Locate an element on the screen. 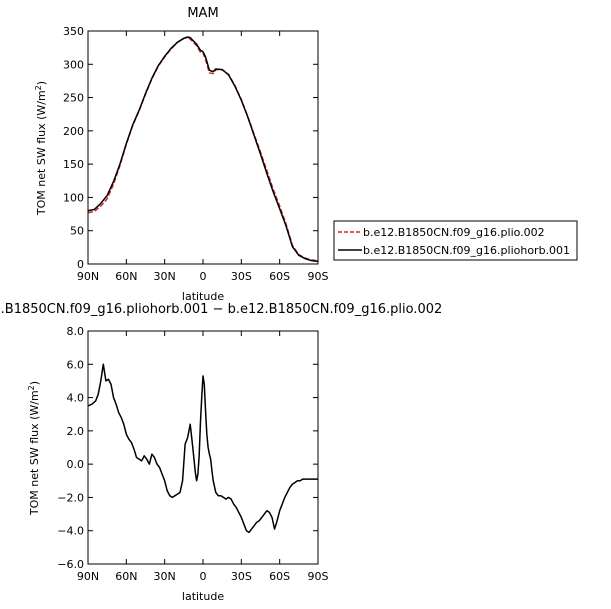 The image size is (611, 609). top-y-tick-label-5: 250 is located at coordinates (73, 98).